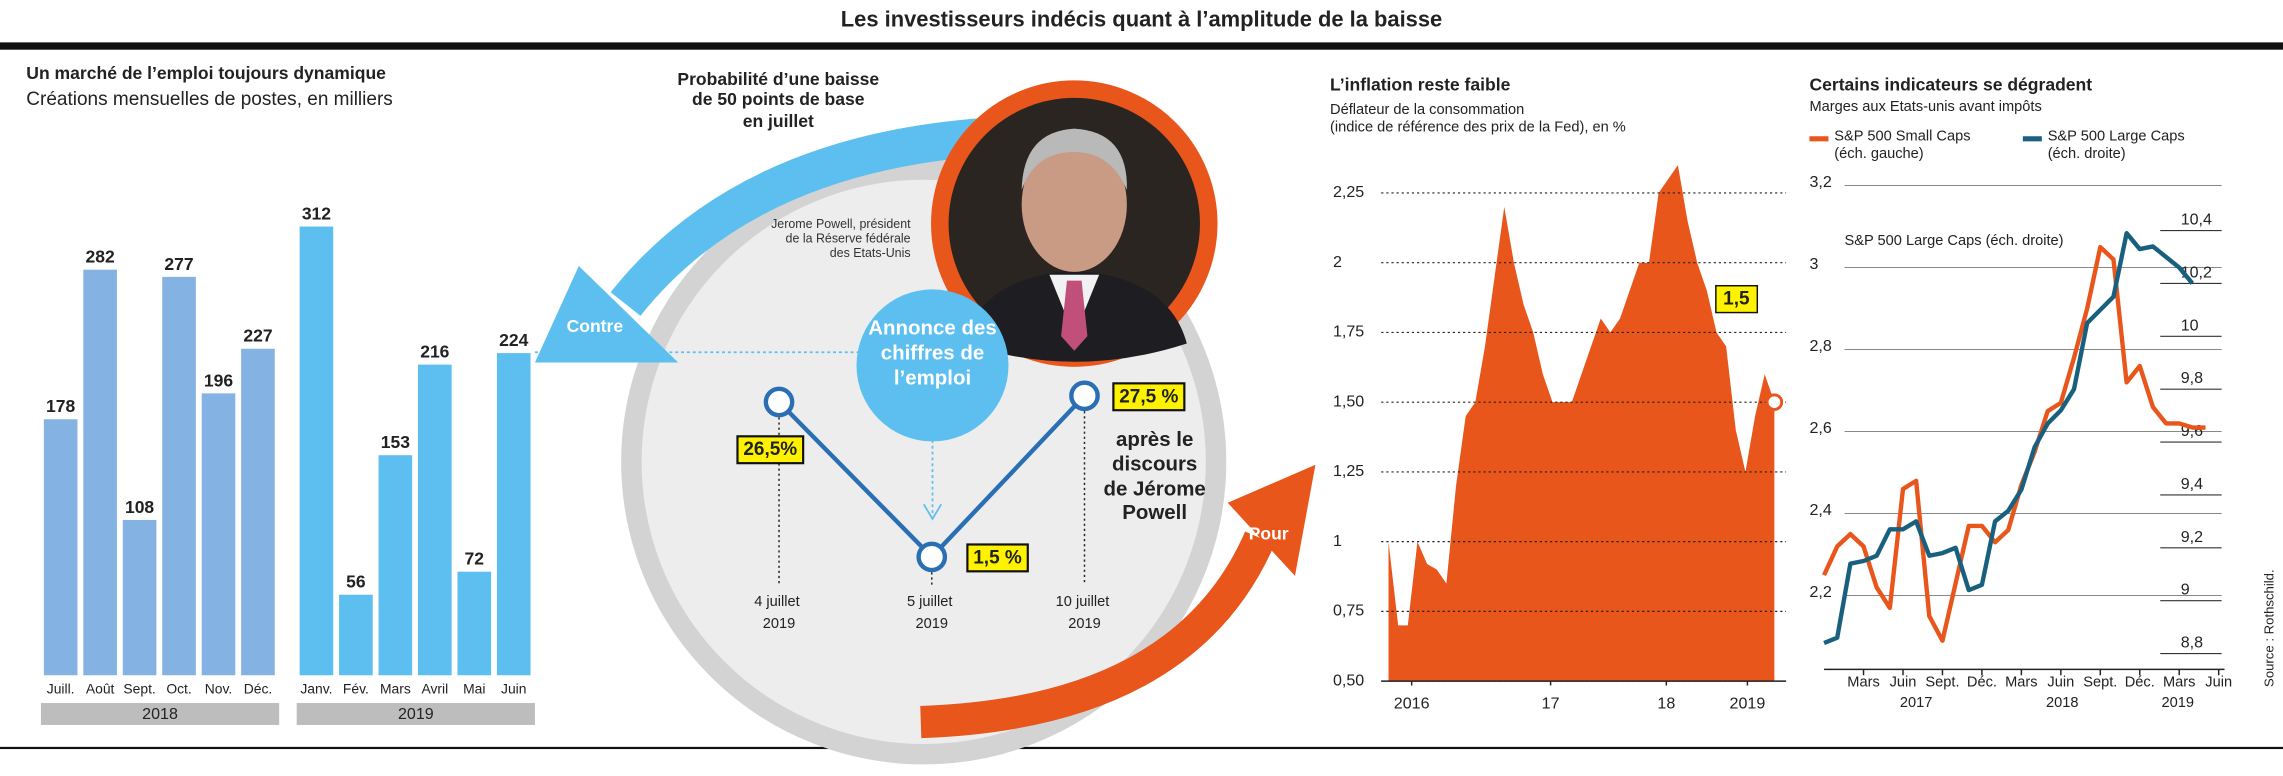 The image size is (2283, 776). What do you see at coordinates (1412, 704) in the screenshot?
I see `x-tick-label: 2016` at bounding box center [1412, 704].